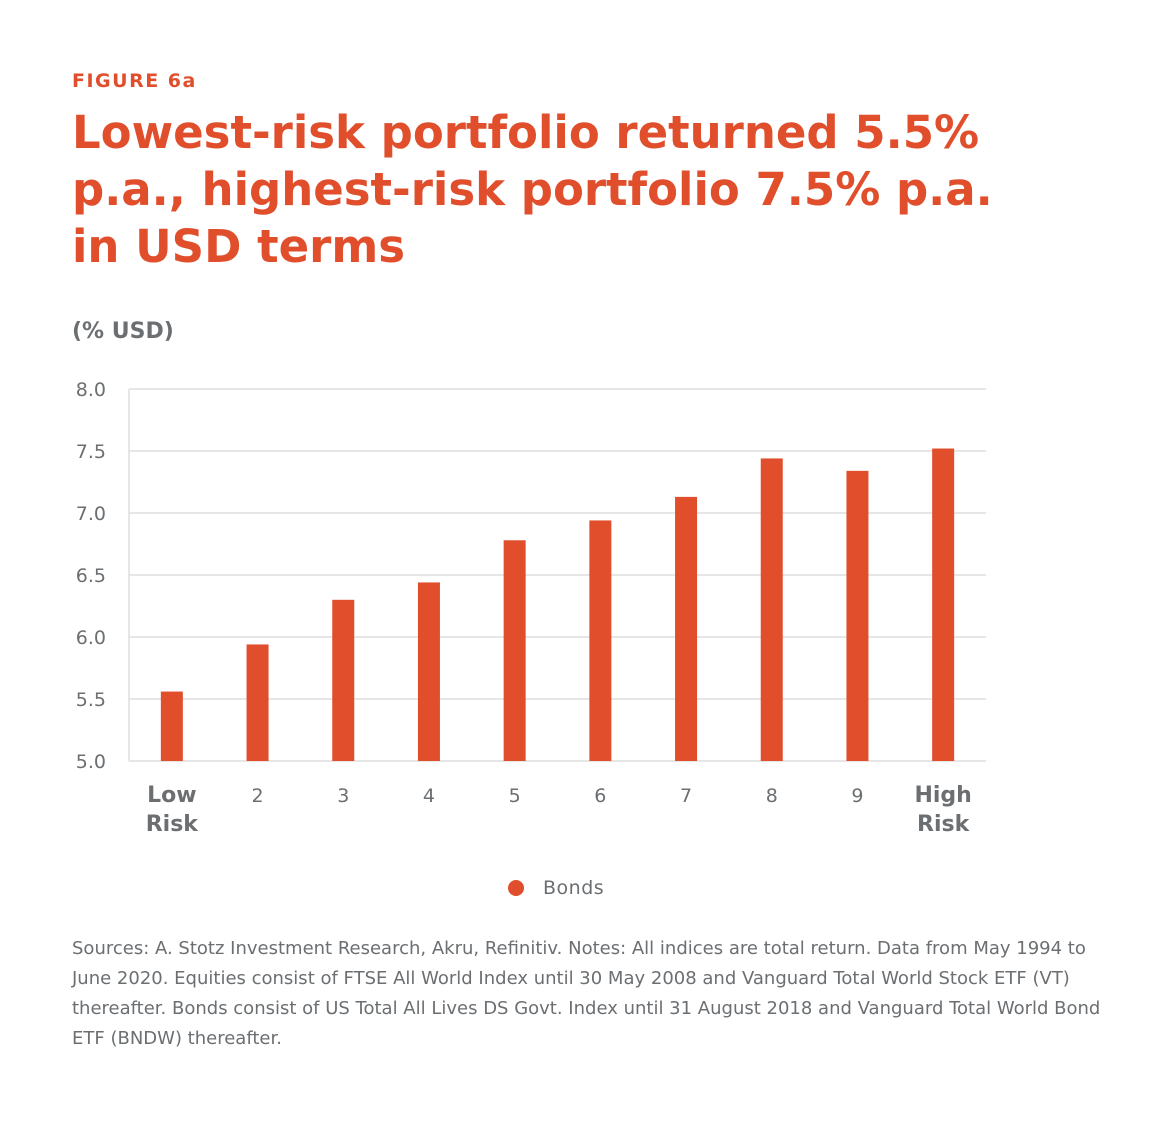 Image resolution: width=1161 pixels, height=1125 pixels. Describe the element at coordinates (343, 796) in the screenshot. I see `x-tick-label: 3` at that location.